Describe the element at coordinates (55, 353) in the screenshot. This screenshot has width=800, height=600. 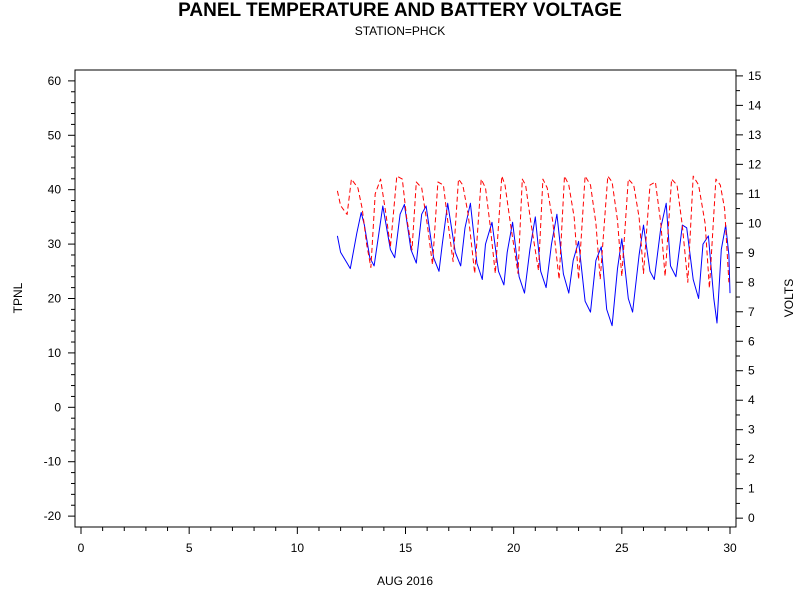
I see `y-left-tick-label: 10` at that location.